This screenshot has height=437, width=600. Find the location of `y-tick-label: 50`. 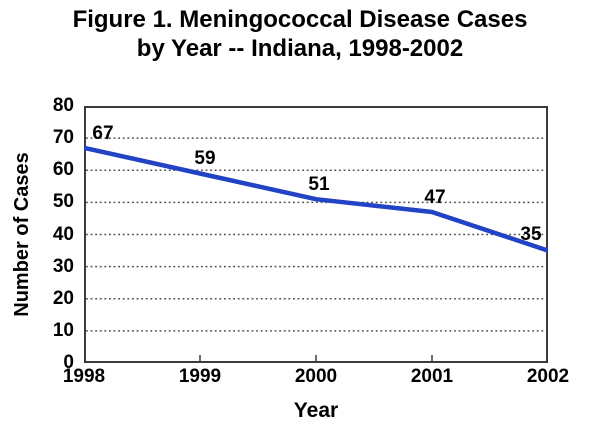

y-tick-label: 50 is located at coordinates (63, 202).